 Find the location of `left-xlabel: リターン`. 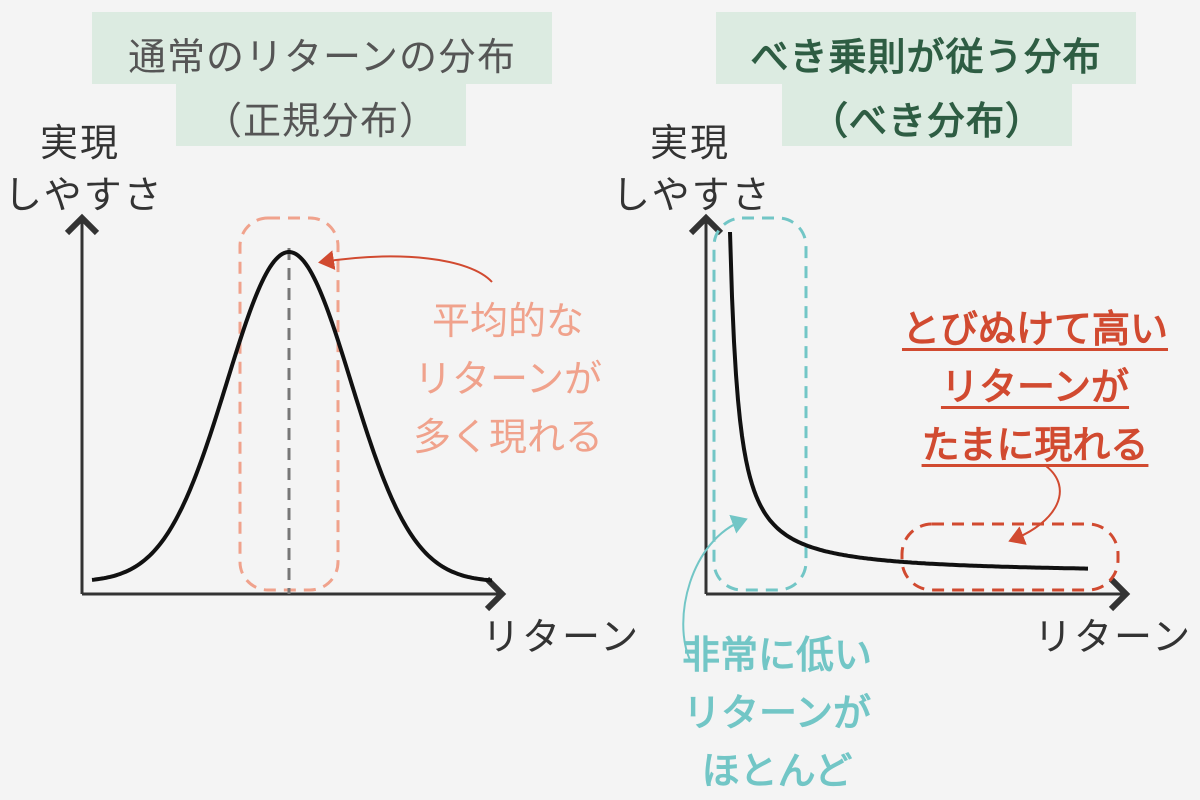

left-xlabel: リターン is located at coordinates (561, 637).